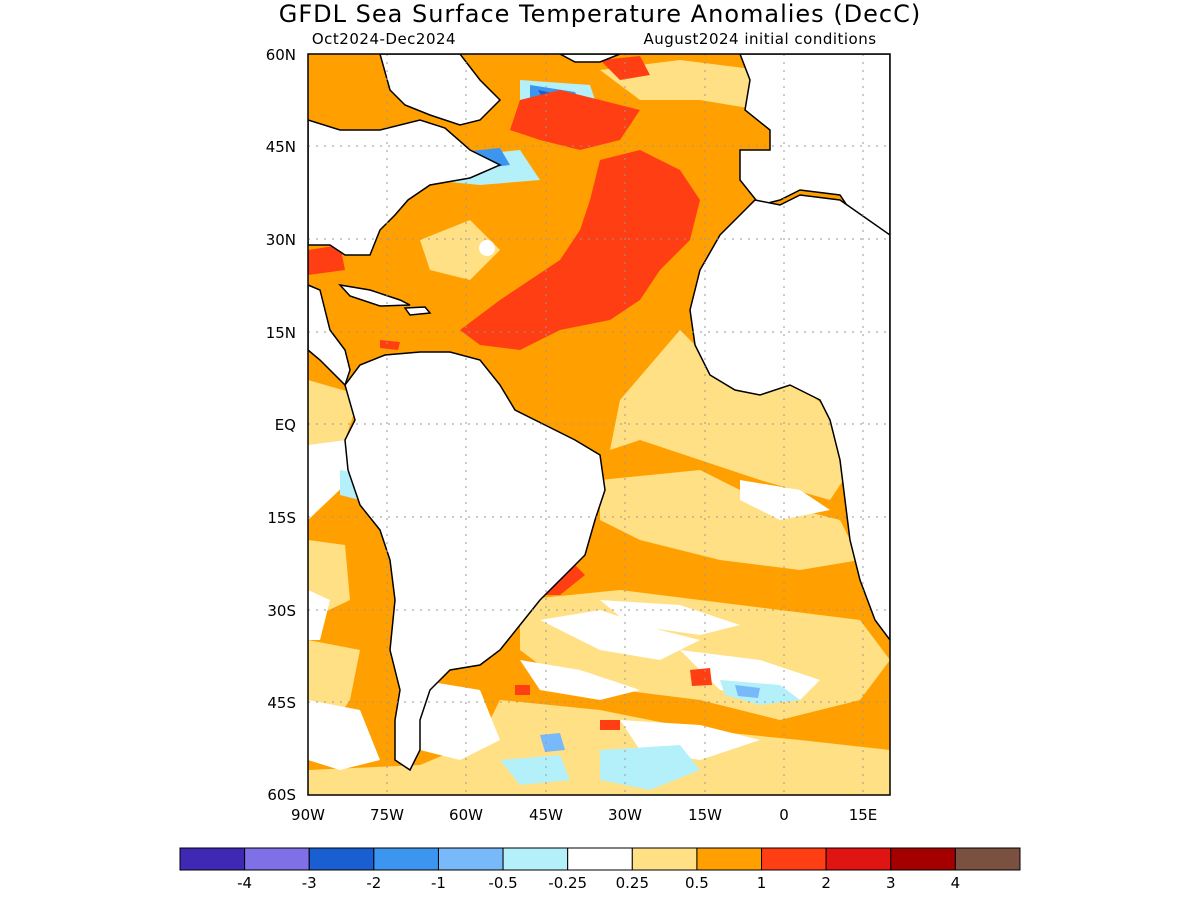  Describe the element at coordinates (387, 815) in the screenshot. I see `lon-label: 75W` at that location.